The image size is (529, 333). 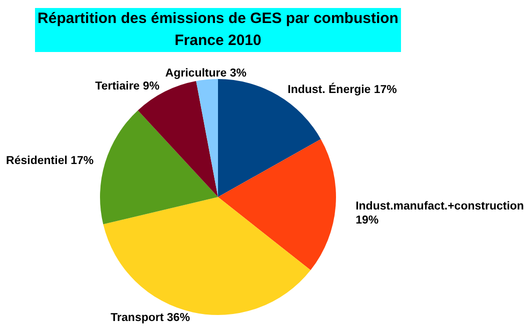 What do you see at coordinates (127, 86) in the screenshot?
I see `slice-label: Tertiaire 9%` at bounding box center [127, 86].